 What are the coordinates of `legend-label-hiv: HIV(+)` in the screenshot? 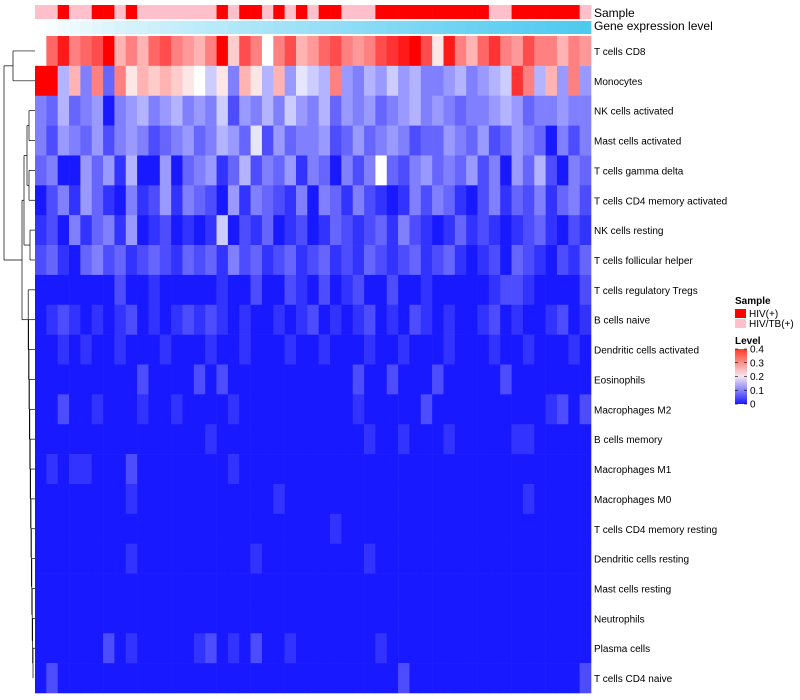 It's located at (763, 314).